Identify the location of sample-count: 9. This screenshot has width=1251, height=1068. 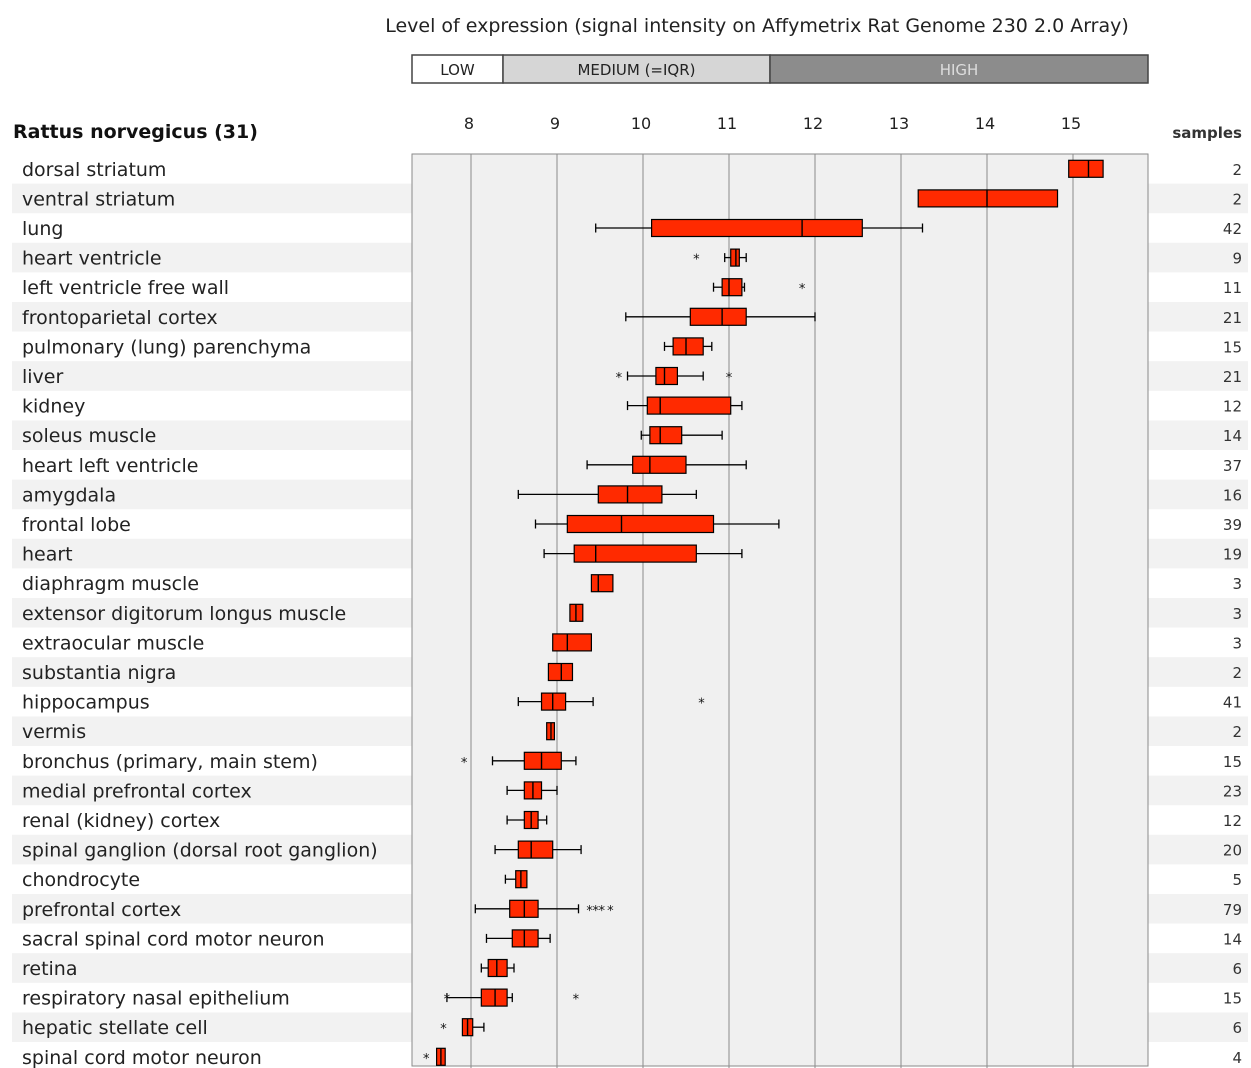
(1237, 259).